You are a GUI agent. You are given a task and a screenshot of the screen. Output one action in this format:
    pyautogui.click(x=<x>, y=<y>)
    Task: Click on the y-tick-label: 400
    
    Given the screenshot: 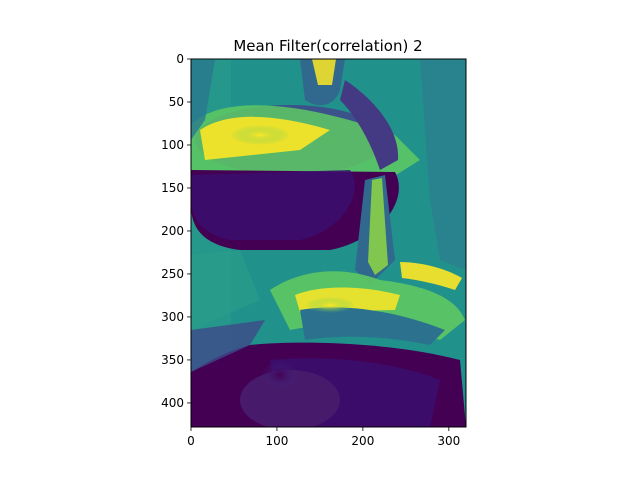 What is the action you would take?
    pyautogui.click(x=172, y=403)
    